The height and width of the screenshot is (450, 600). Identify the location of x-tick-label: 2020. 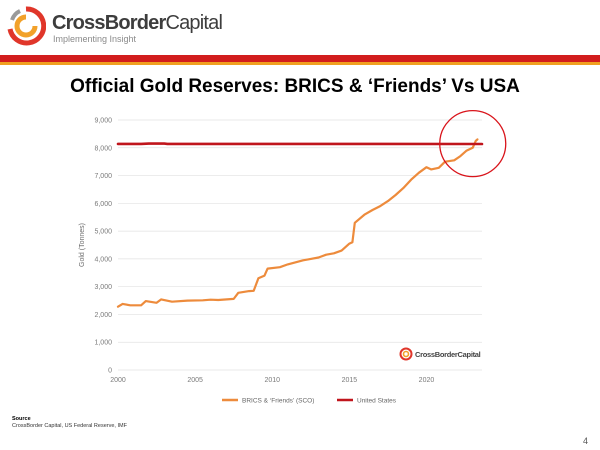
(427, 380).